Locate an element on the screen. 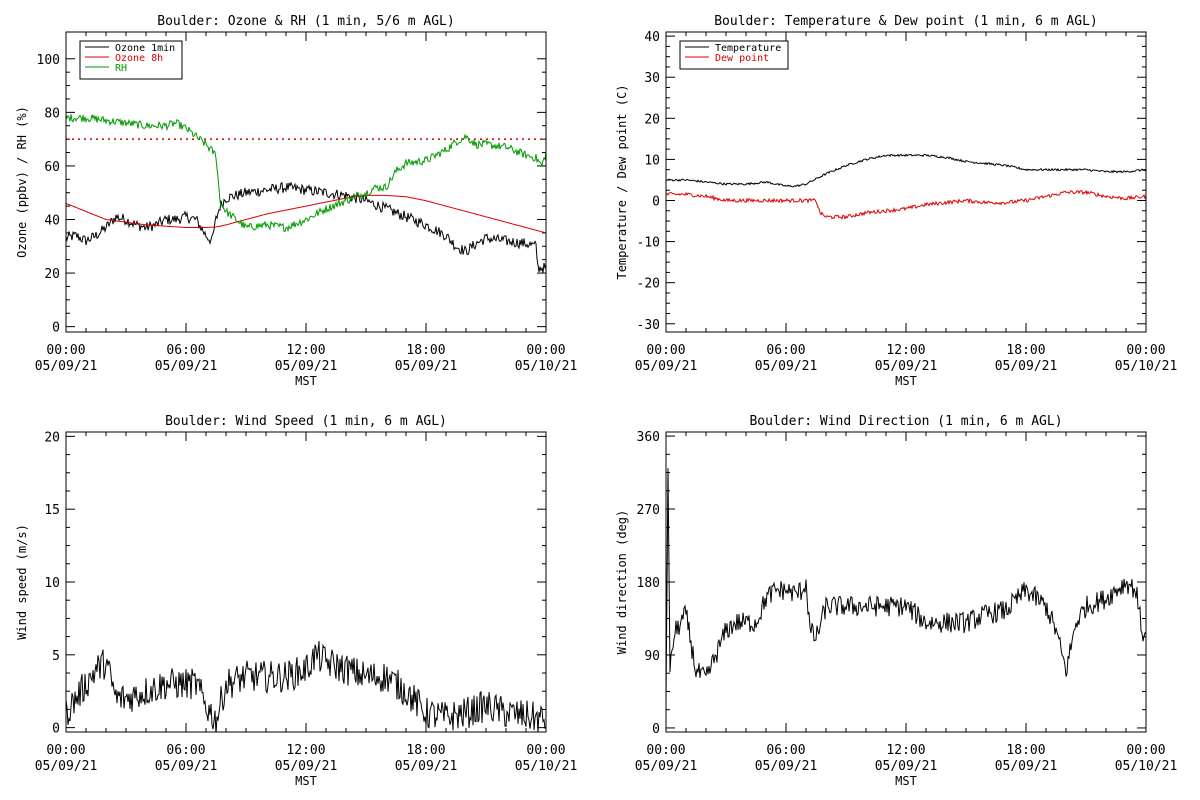  legend-box is located at coordinates (734, 55).